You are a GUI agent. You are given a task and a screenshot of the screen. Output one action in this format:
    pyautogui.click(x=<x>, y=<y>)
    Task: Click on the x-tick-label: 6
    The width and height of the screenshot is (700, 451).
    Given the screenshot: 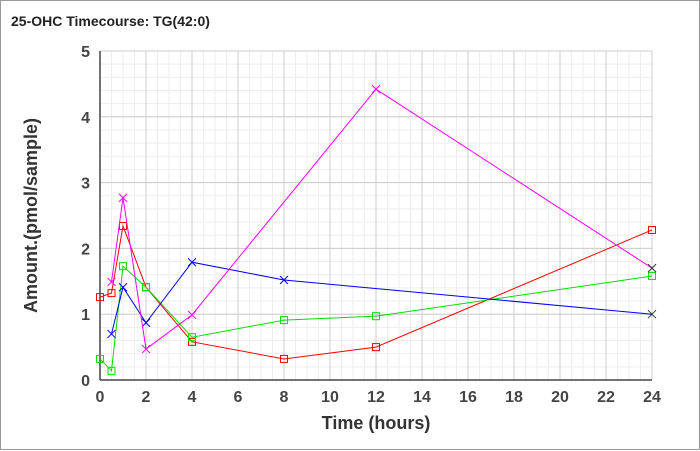 What is the action you would take?
    pyautogui.click(x=238, y=397)
    